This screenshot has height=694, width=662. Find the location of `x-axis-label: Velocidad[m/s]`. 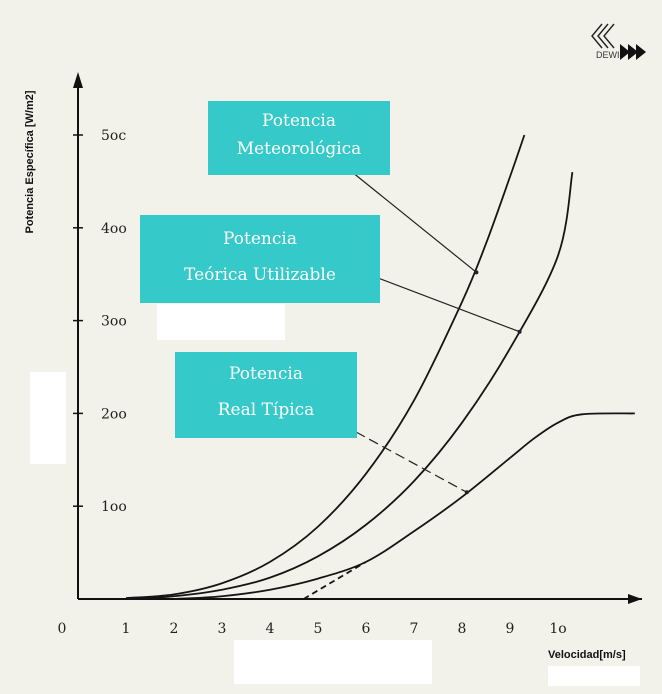

x-axis-label: Velocidad[m/s] is located at coordinates (587, 655).